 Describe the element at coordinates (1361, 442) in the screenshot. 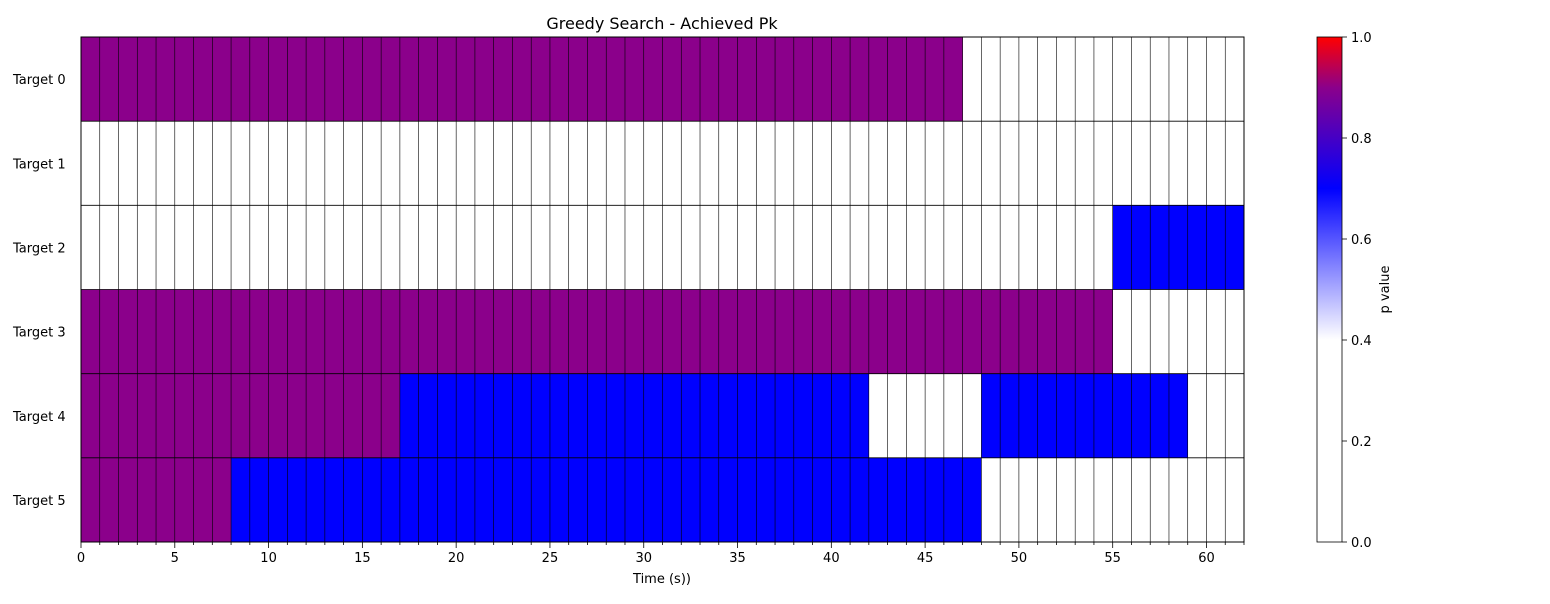

I see `colorbar-tick-label: 0.2` at that location.